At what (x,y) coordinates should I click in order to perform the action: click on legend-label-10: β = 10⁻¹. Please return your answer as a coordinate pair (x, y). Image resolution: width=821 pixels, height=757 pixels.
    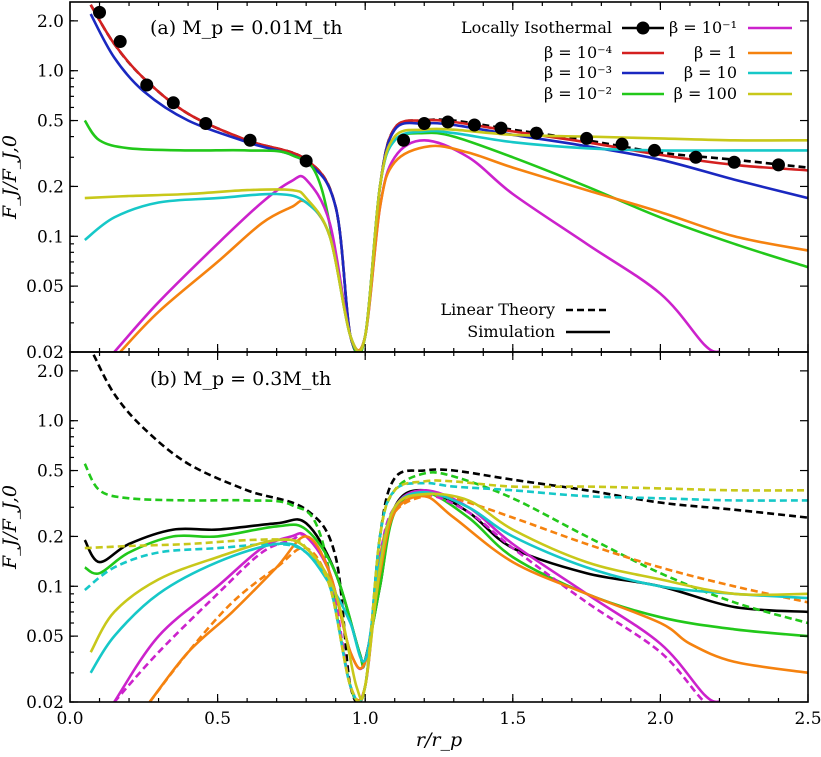
    Looking at the image, I should click on (703, 27).